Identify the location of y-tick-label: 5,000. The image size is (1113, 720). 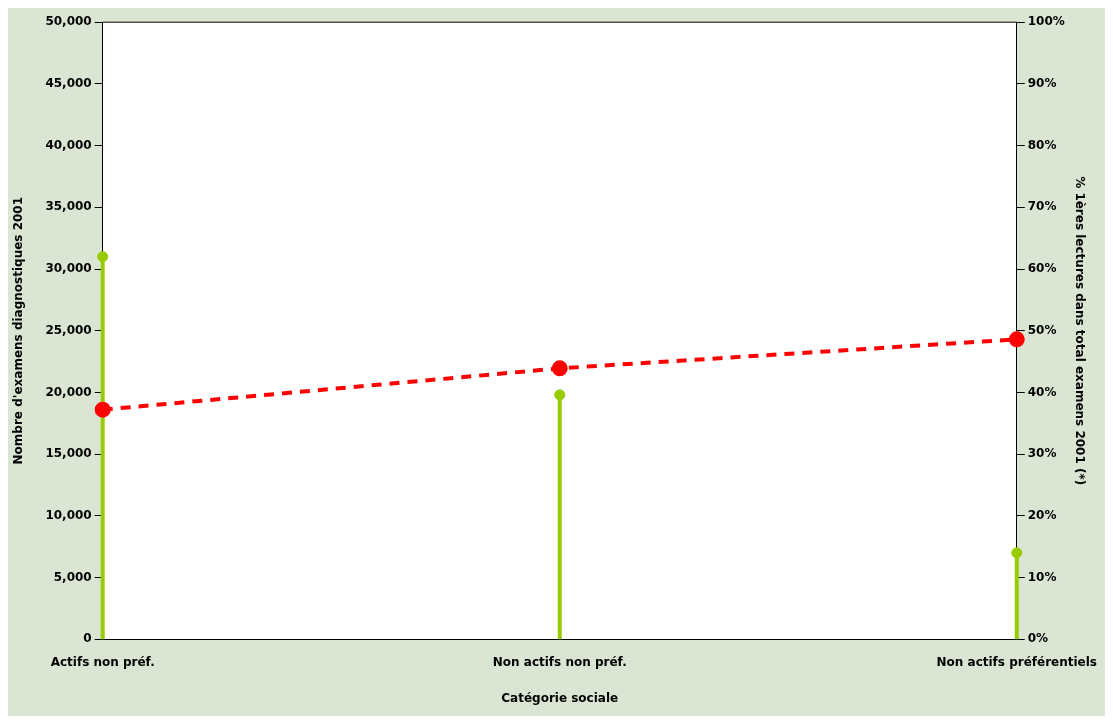
(72, 576).